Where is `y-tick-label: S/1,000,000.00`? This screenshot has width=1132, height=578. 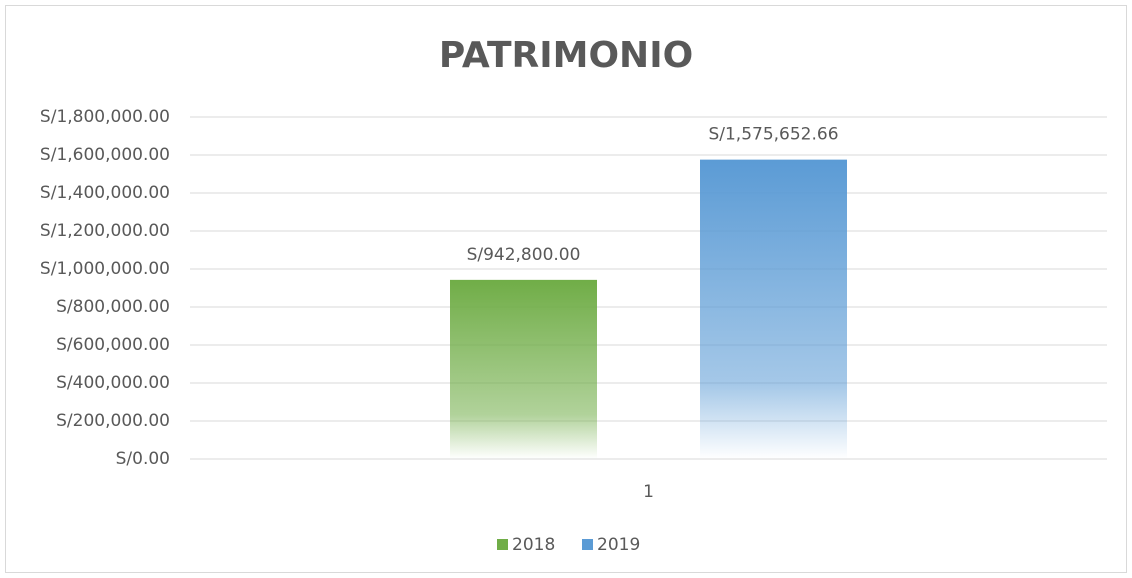
y-tick-label: S/1,000,000.00 is located at coordinates (105, 269).